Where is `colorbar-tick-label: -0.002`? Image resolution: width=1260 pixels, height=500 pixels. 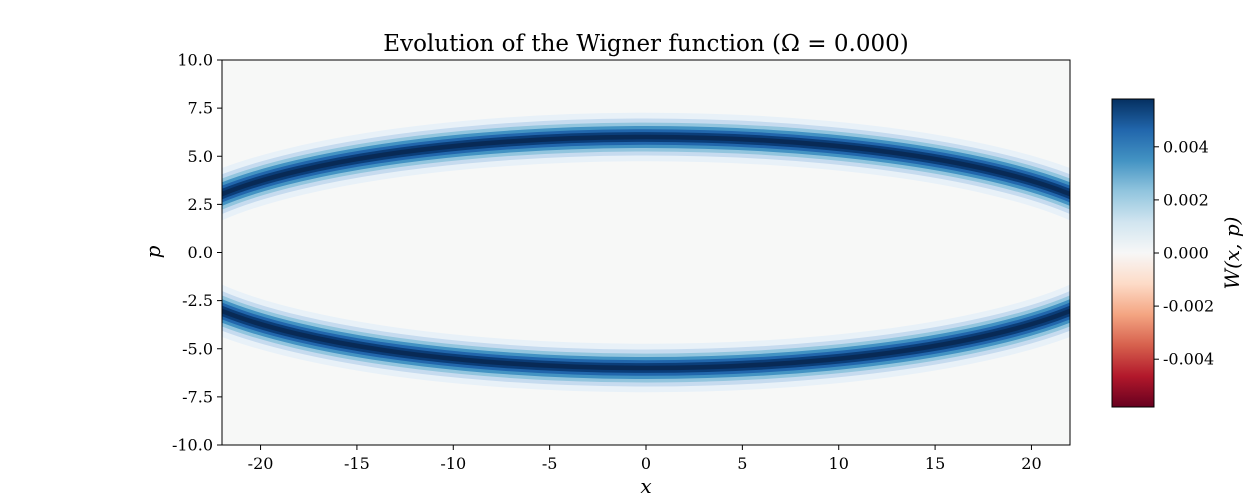 colorbar-tick-label: -0.002 is located at coordinates (1188, 306).